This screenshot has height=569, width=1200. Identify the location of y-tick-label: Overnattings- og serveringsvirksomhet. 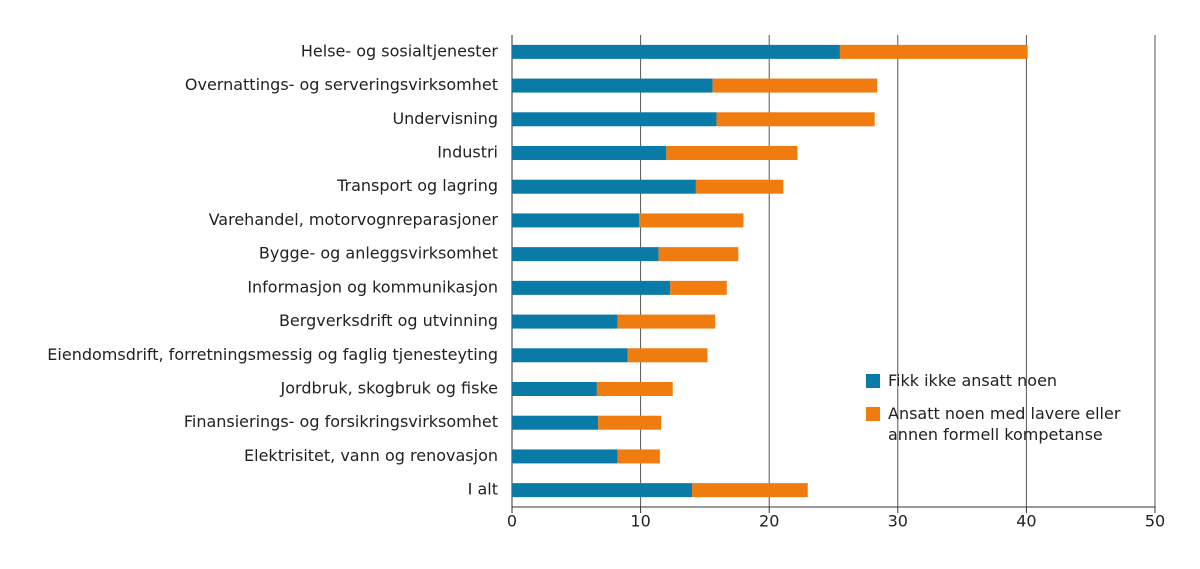
(341, 84).